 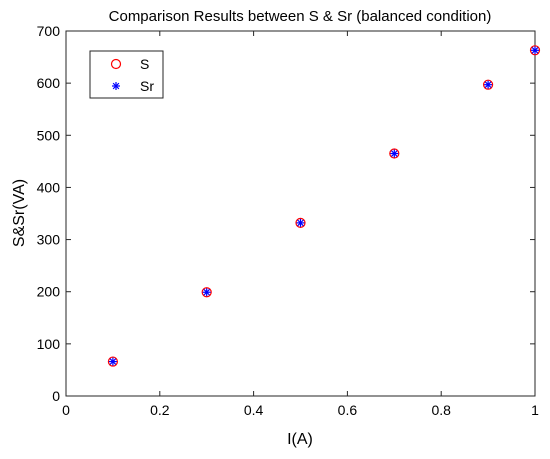 What do you see at coordinates (144, 64) in the screenshot?
I see `legend-label-s: S` at bounding box center [144, 64].